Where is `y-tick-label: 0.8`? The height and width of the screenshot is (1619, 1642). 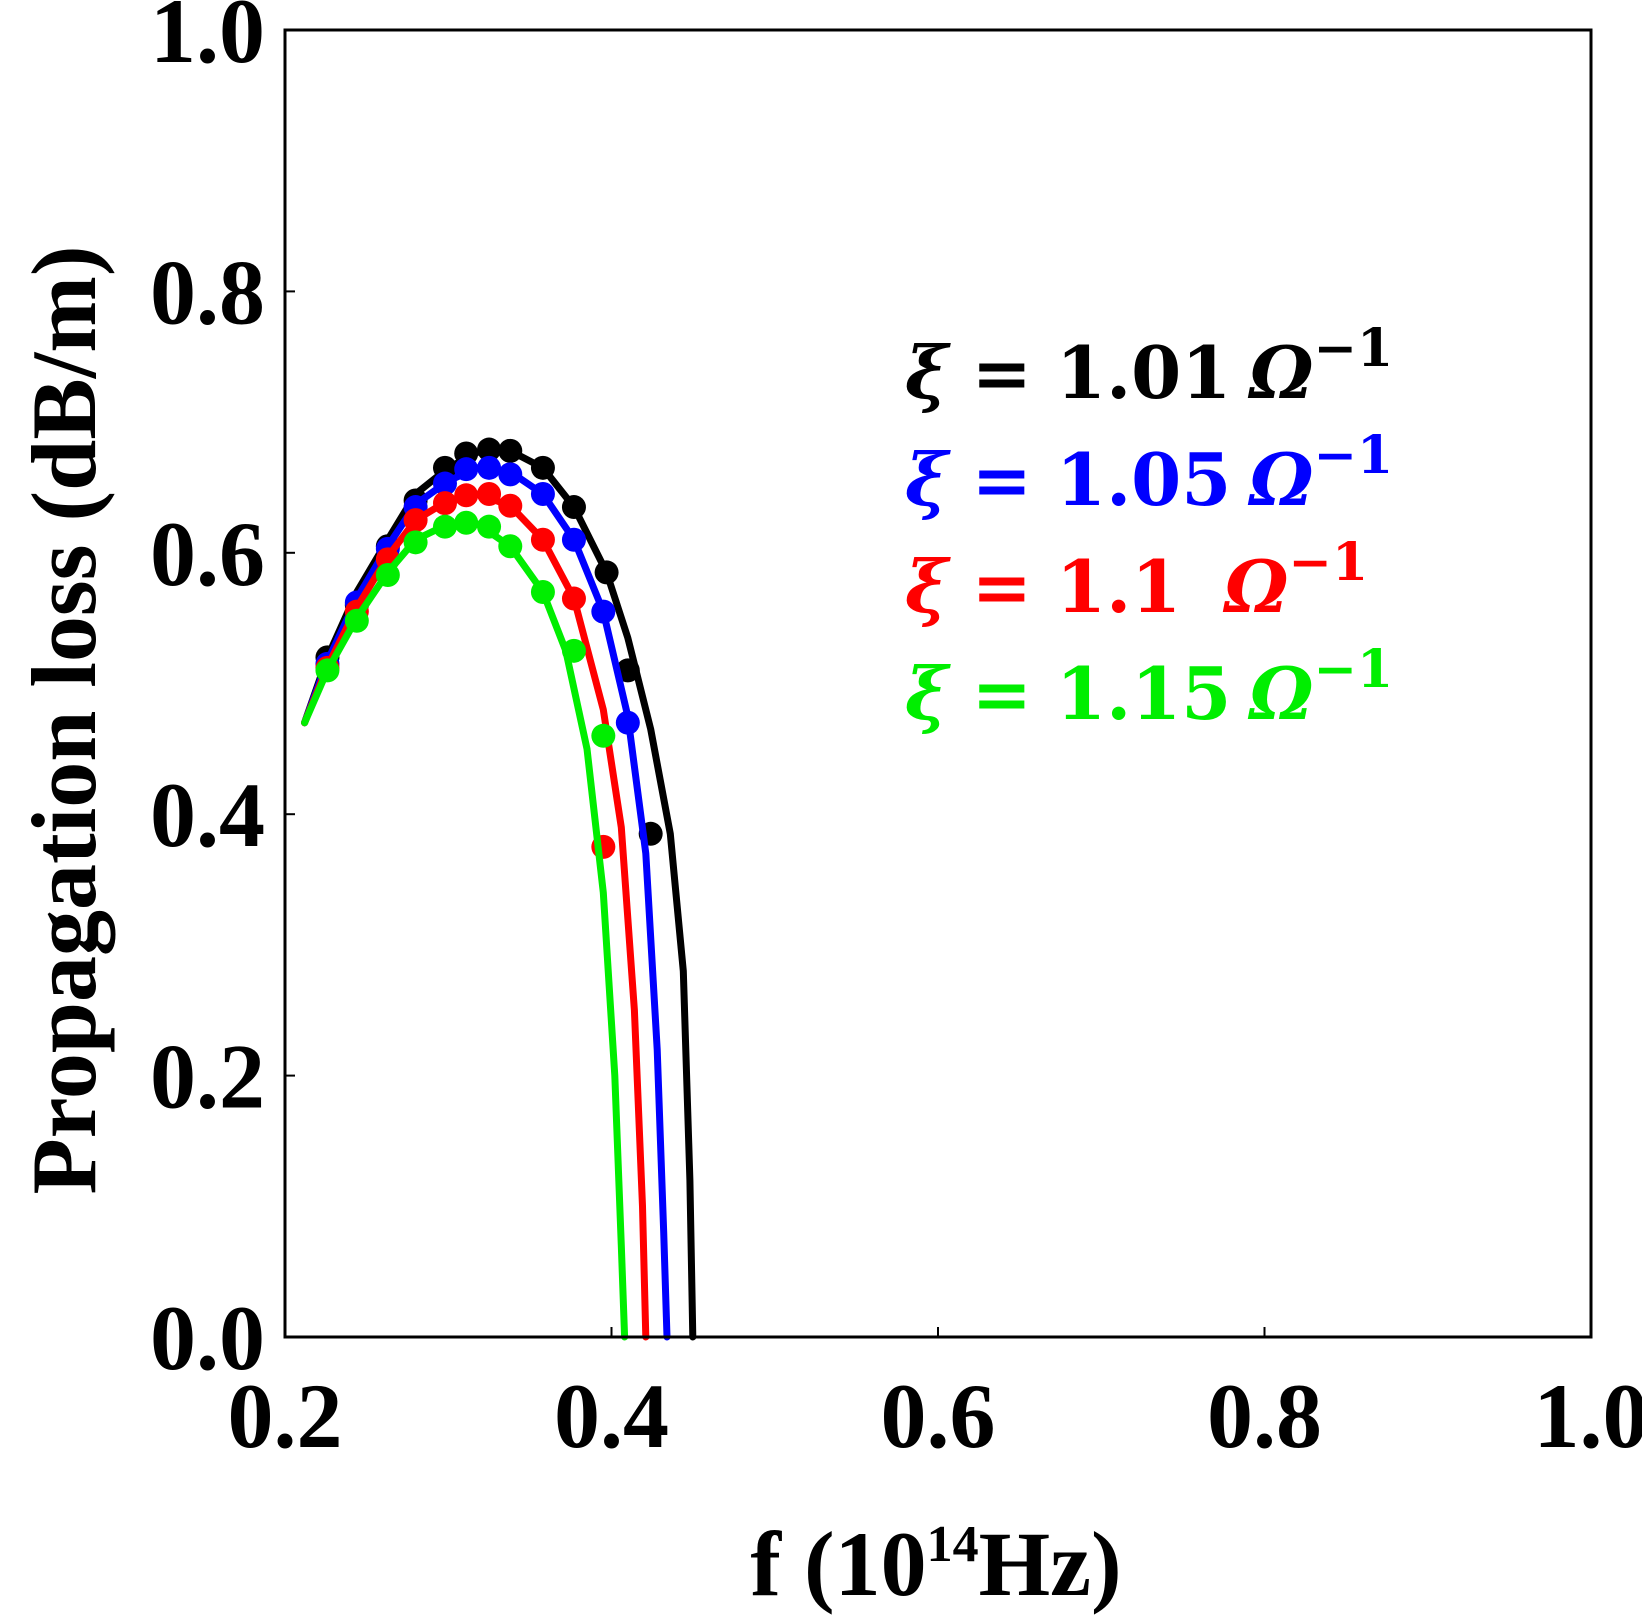 y-tick-label: 0.8 is located at coordinates (207, 292).